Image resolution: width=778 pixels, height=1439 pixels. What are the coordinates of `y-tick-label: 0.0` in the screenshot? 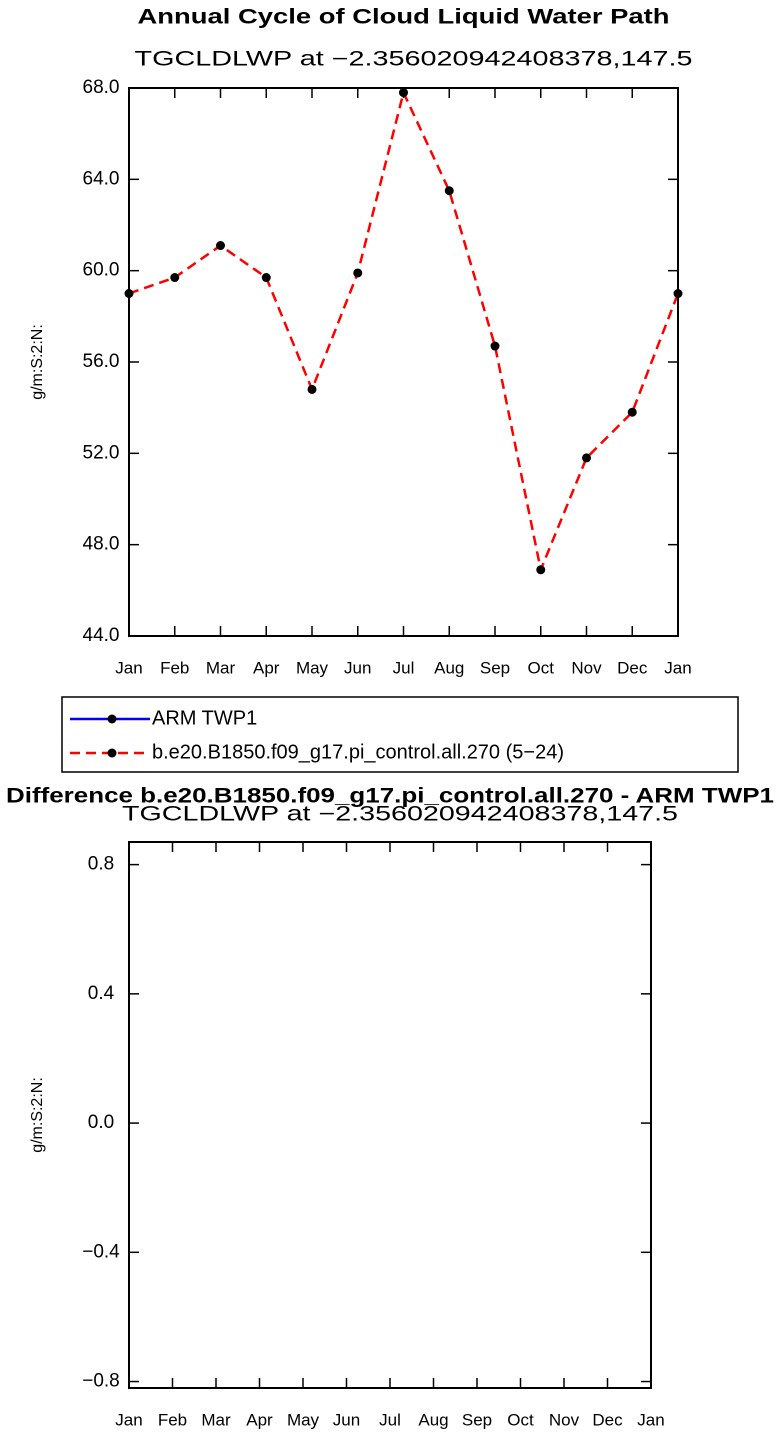 It's located at (101, 1122).